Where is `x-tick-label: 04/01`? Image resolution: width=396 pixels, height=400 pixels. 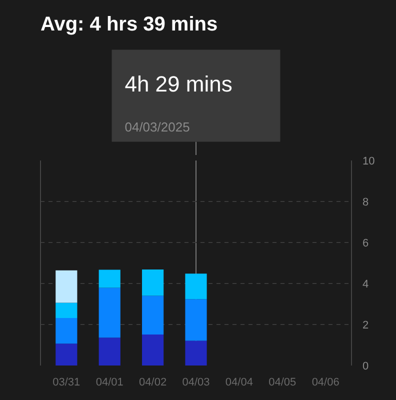
x-tick-label: 04/01 is located at coordinates (110, 382).